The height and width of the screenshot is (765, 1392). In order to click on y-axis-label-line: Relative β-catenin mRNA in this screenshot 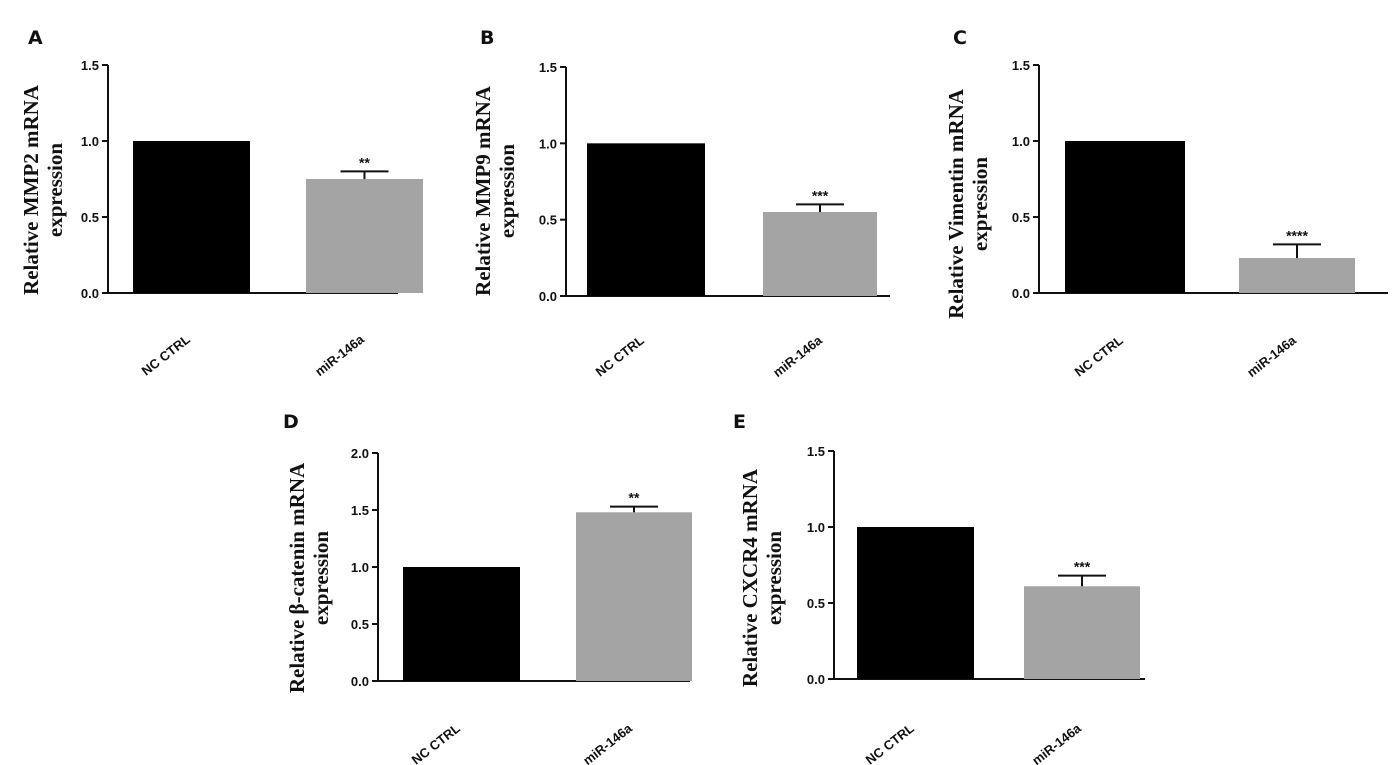, I will do `click(297, 577)`.